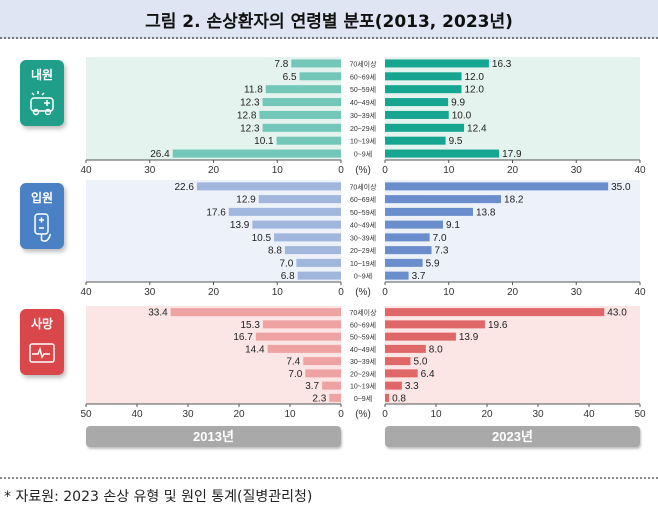  I want to click on value-label-2023: 0.8, so click(399, 398).